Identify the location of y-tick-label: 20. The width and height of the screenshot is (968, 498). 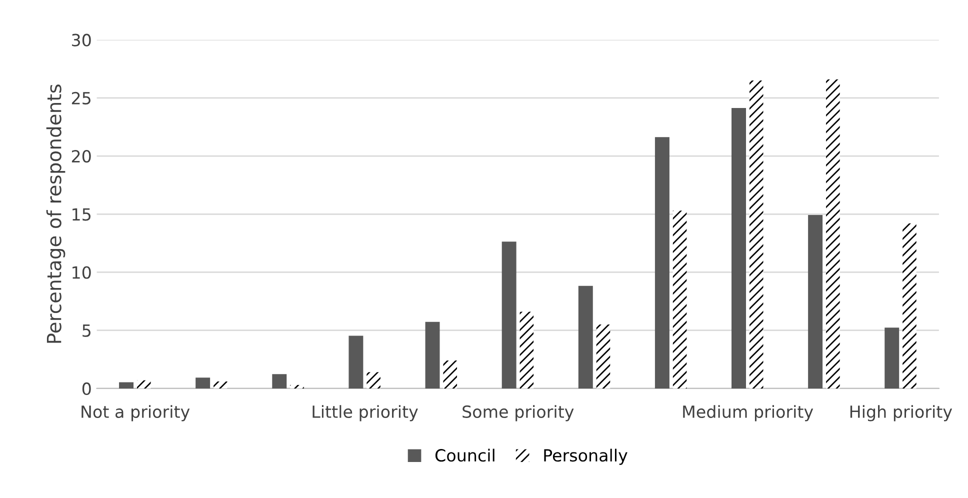
(81, 156).